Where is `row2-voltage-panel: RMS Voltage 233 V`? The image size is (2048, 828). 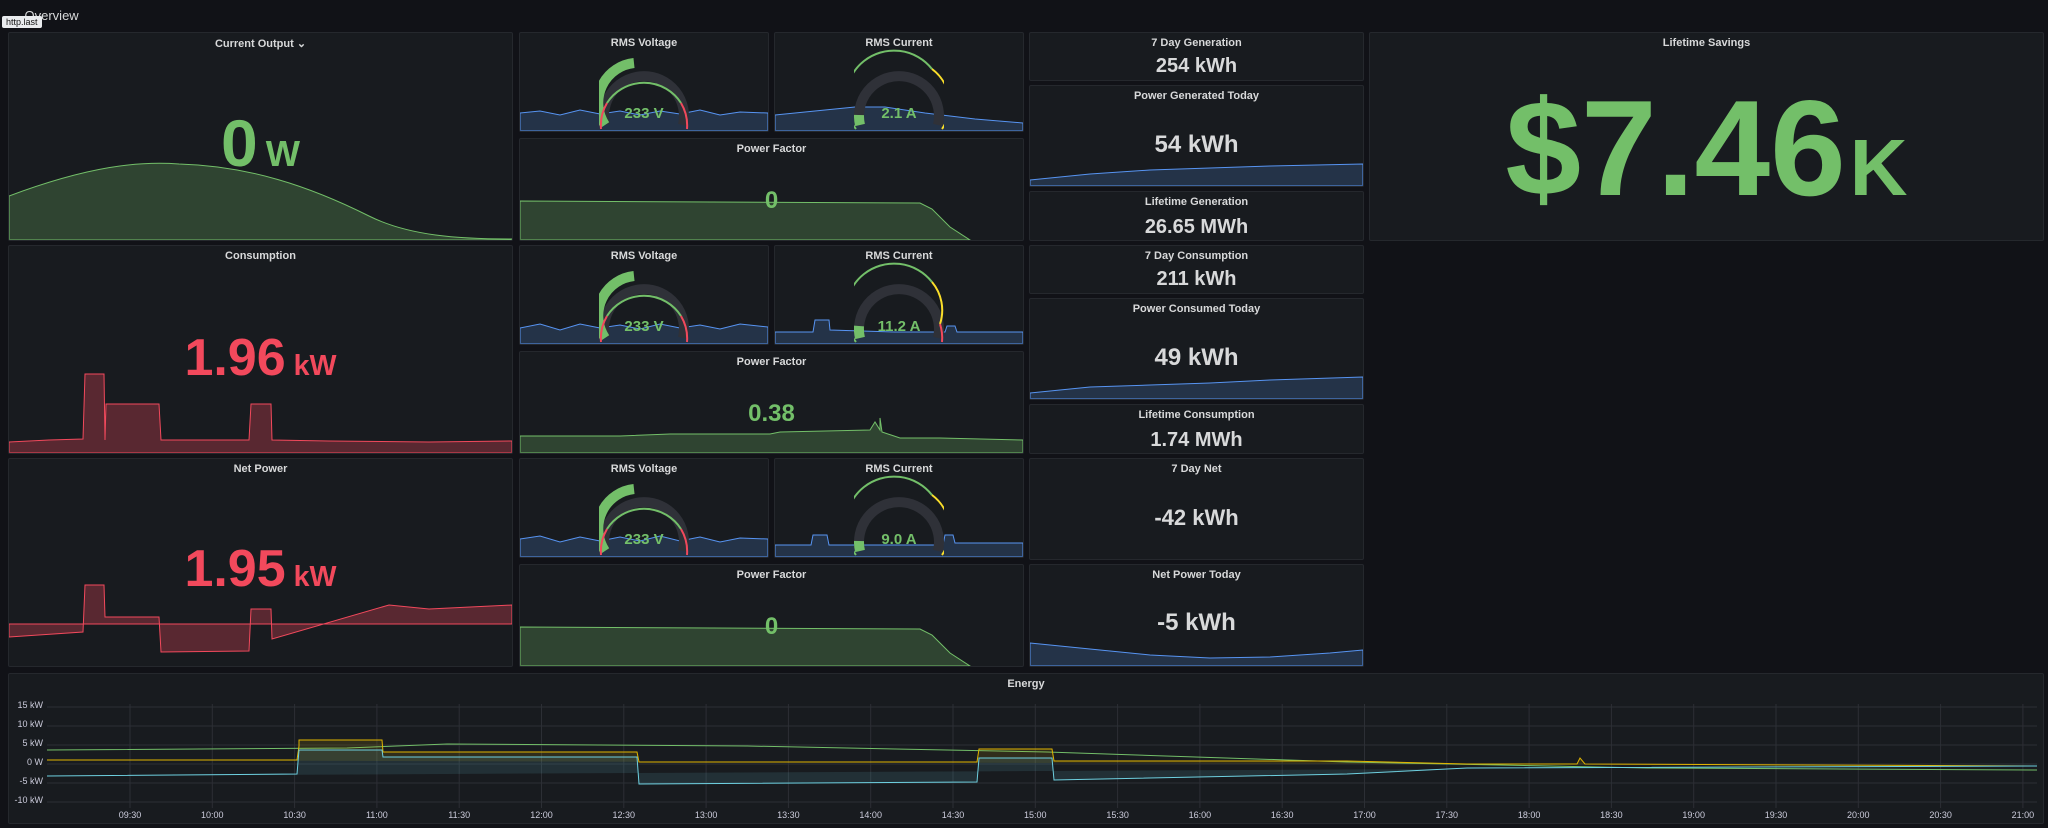 row2-voltage-panel: RMS Voltage 233 V is located at coordinates (644, 295).